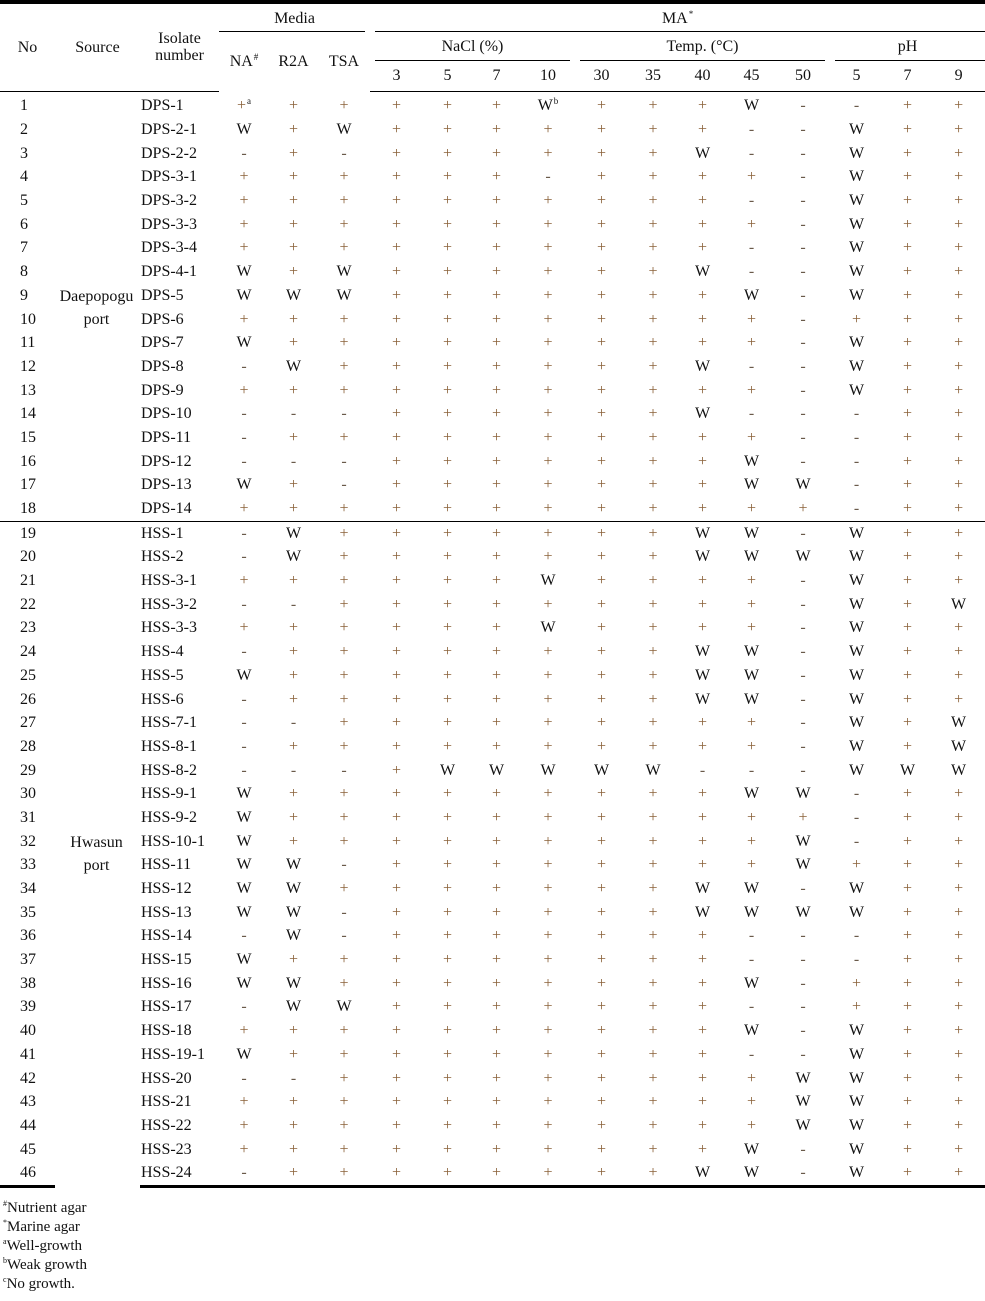 Image resolution: width=985 pixels, height=1301 pixels. Describe the element at coordinates (96, 843) in the screenshot. I see `source-line: Hwasun` at that location.